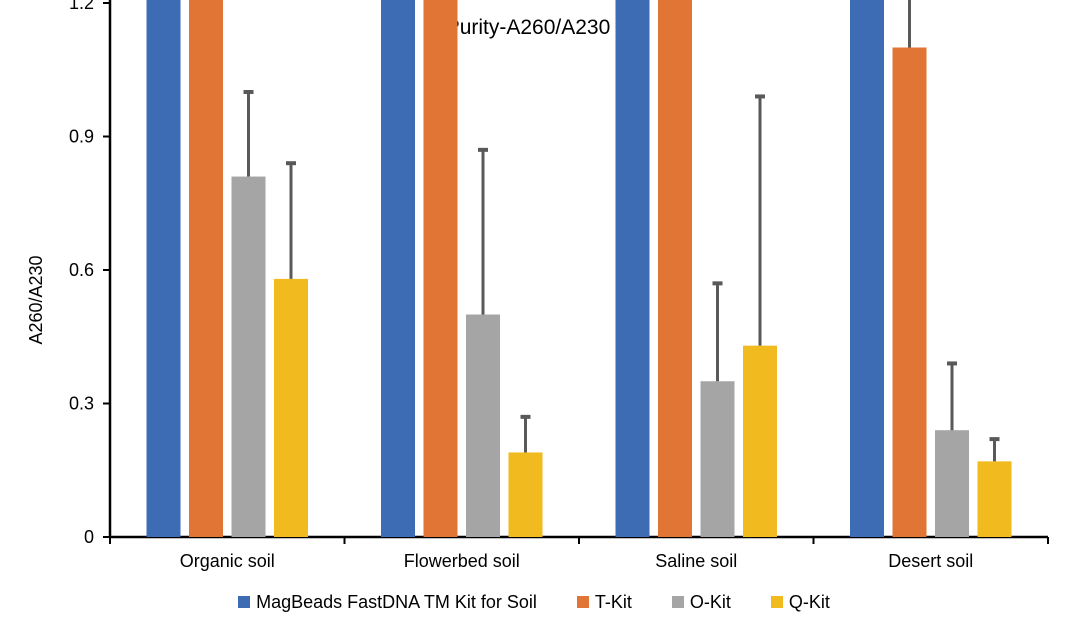 The image size is (1068, 631). I want to click on y-tick-label: 0.3, so click(81, 404).